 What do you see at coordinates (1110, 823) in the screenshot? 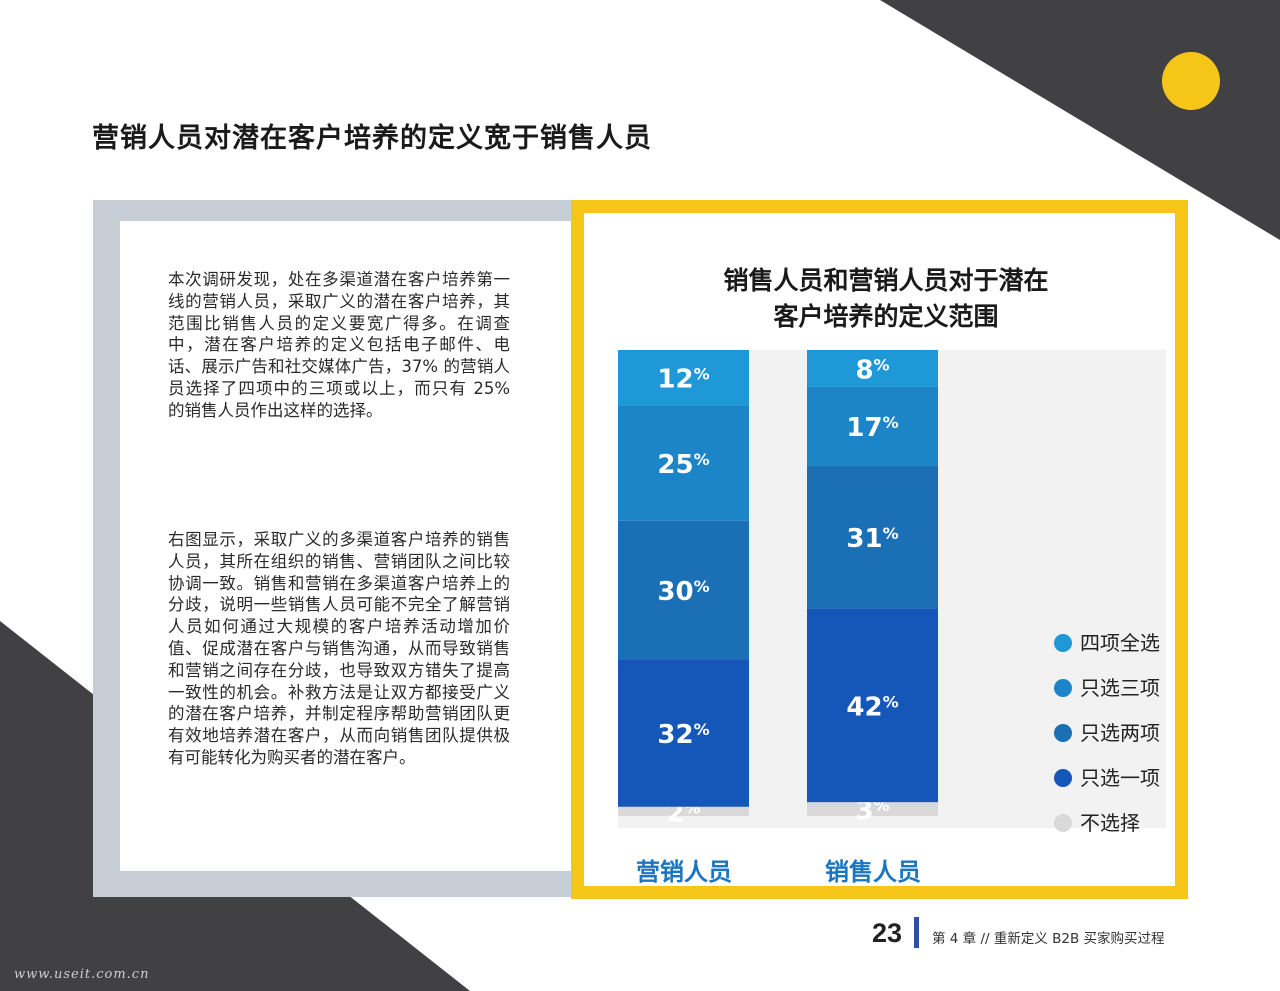
I see `legend-label-5: 不选择` at bounding box center [1110, 823].